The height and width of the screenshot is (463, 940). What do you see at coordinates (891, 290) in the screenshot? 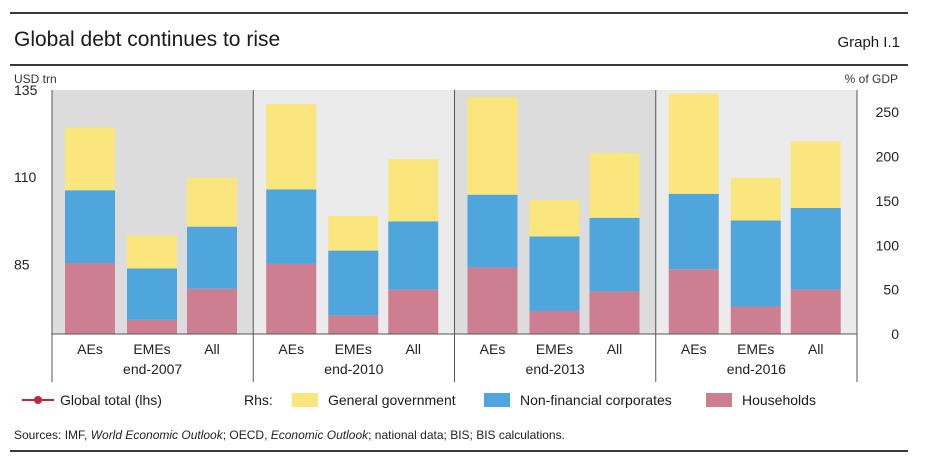
I see `right-axis-tick-label: 50` at bounding box center [891, 290].